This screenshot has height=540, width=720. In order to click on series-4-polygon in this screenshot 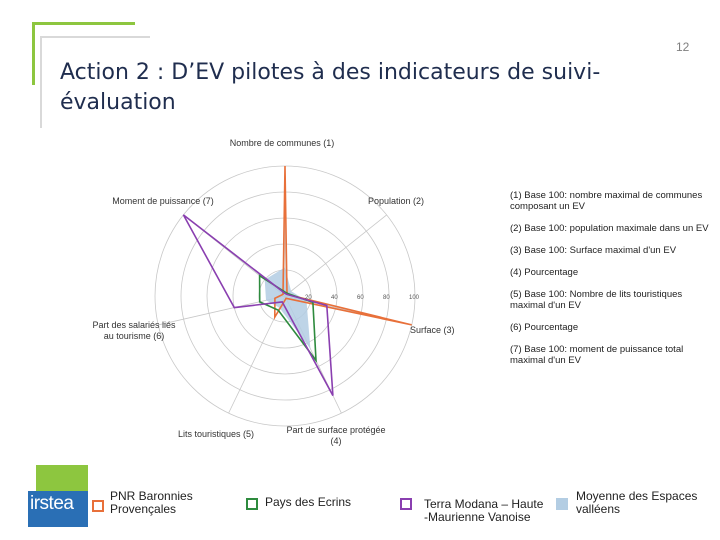, I will do `click(287, 308)`.